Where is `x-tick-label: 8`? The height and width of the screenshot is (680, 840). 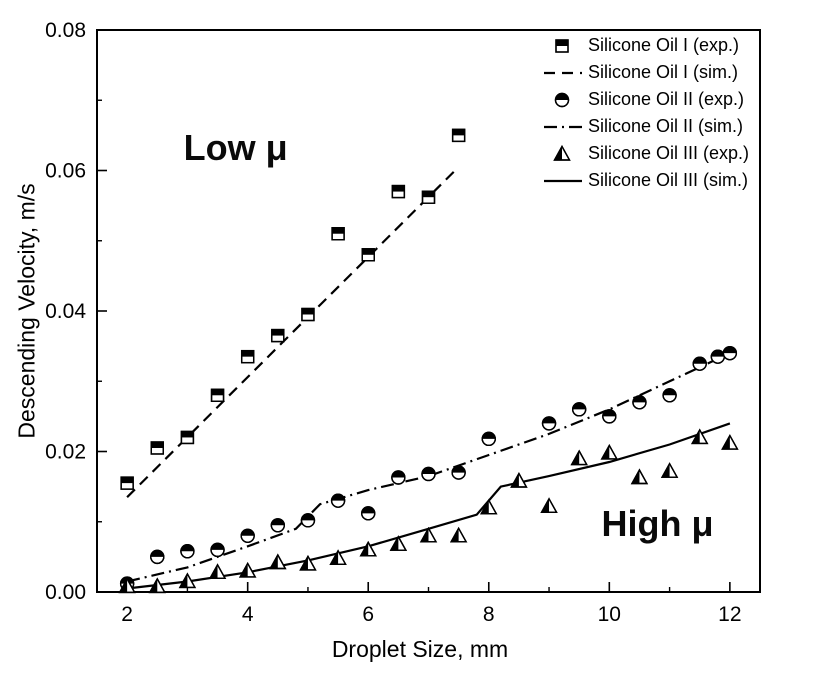
x-tick-label: 8 is located at coordinates (489, 614).